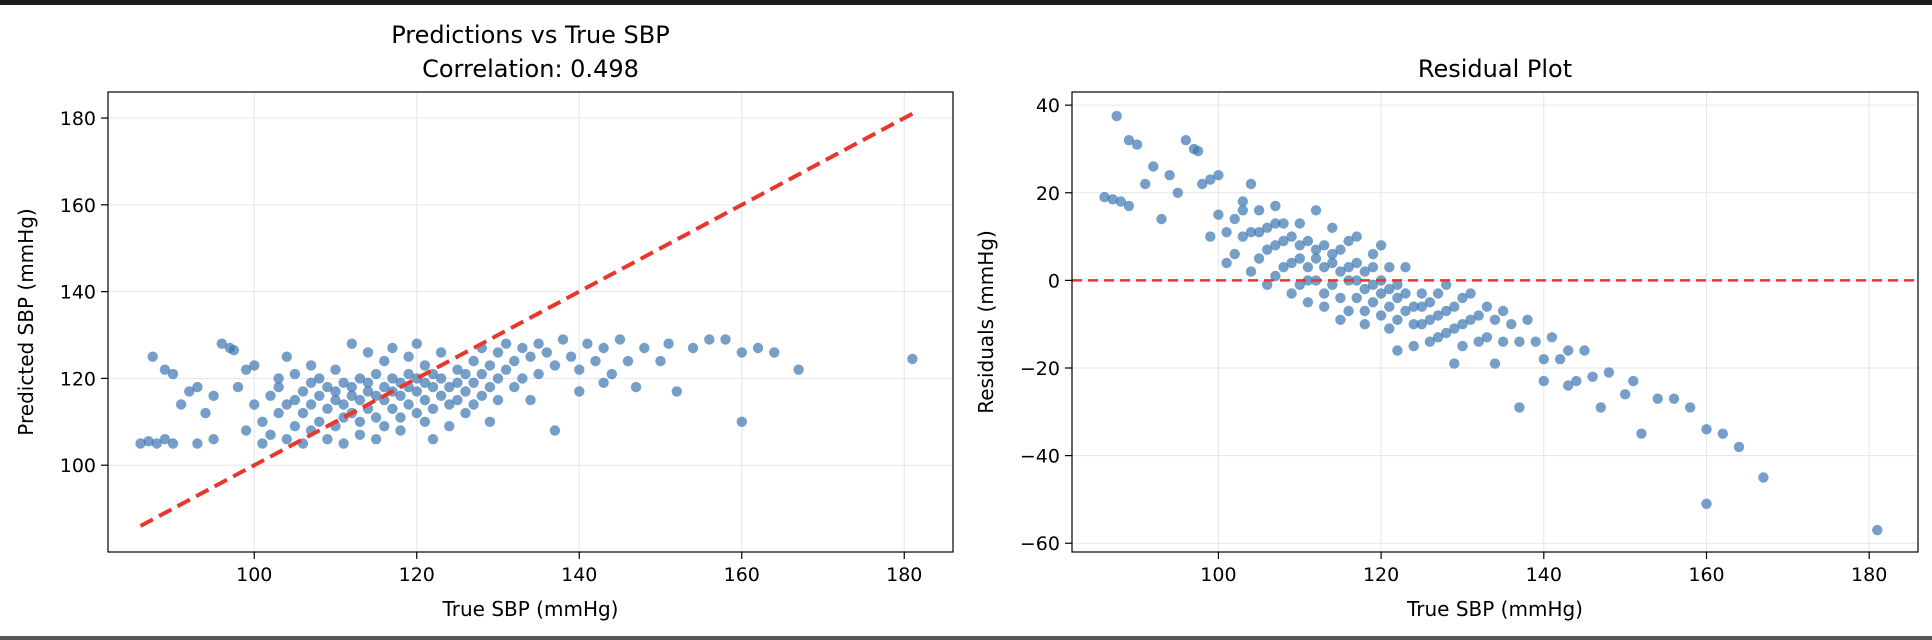 This screenshot has width=1932, height=640. I want to click on y-tick-label: 120, so click(78, 379).